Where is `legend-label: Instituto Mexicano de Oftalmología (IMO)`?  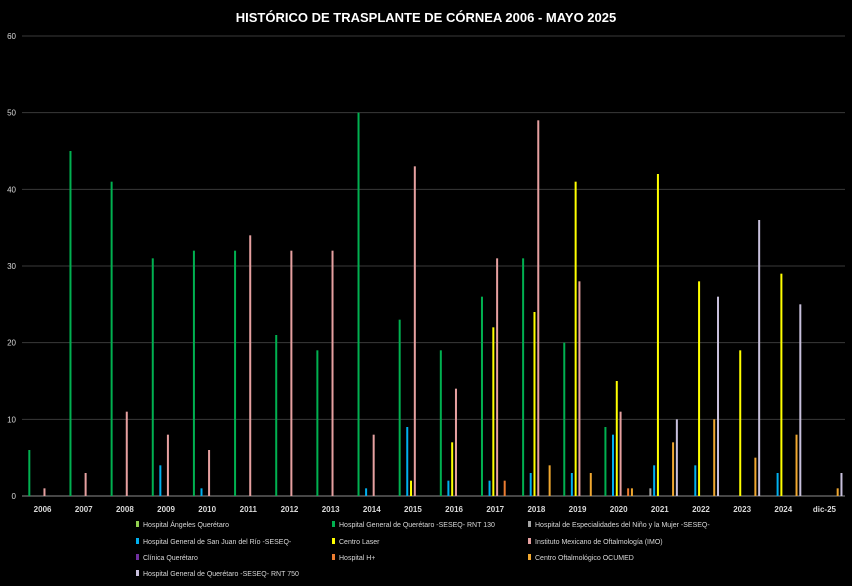
legend-label: Instituto Mexicano de Oftalmología (IMO) is located at coordinates (599, 542).